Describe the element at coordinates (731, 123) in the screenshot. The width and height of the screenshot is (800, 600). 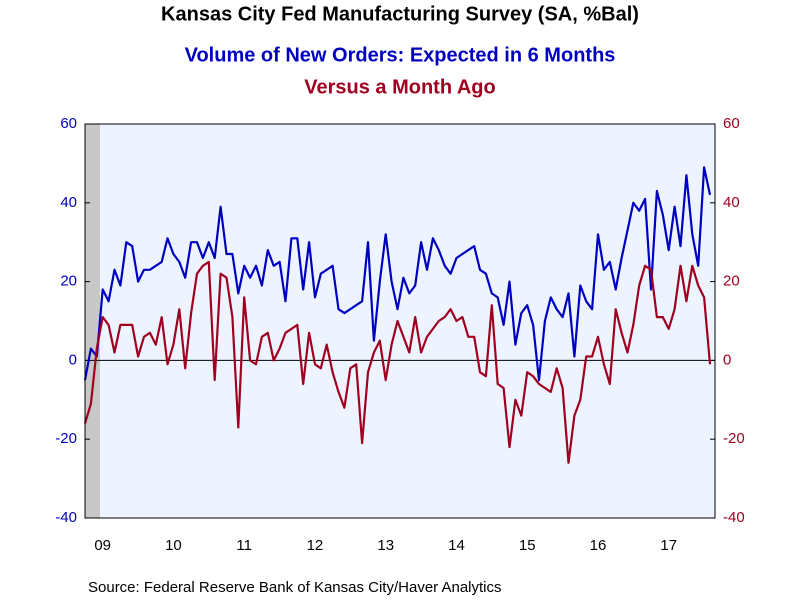
I see `y2-tick-label: 60` at that location.